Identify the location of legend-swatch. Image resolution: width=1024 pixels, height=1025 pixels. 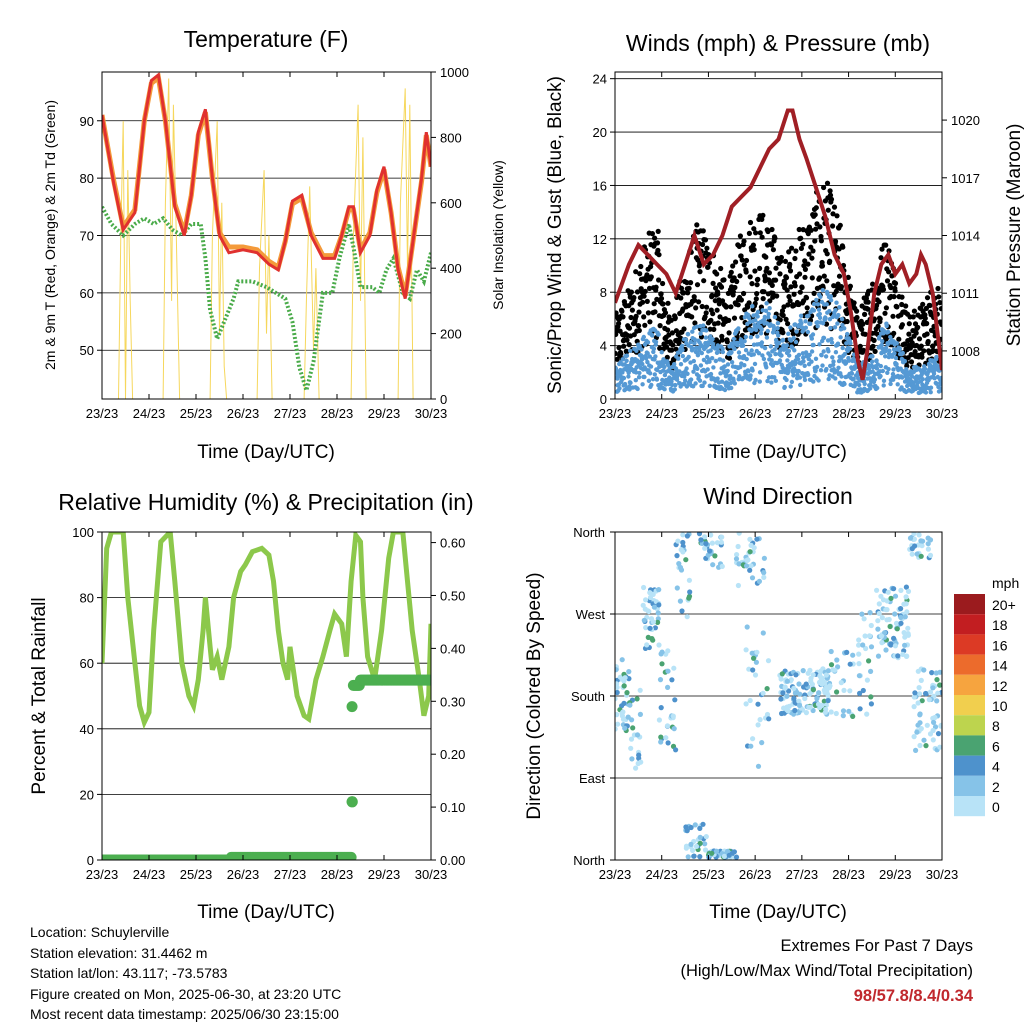
(969, 644).